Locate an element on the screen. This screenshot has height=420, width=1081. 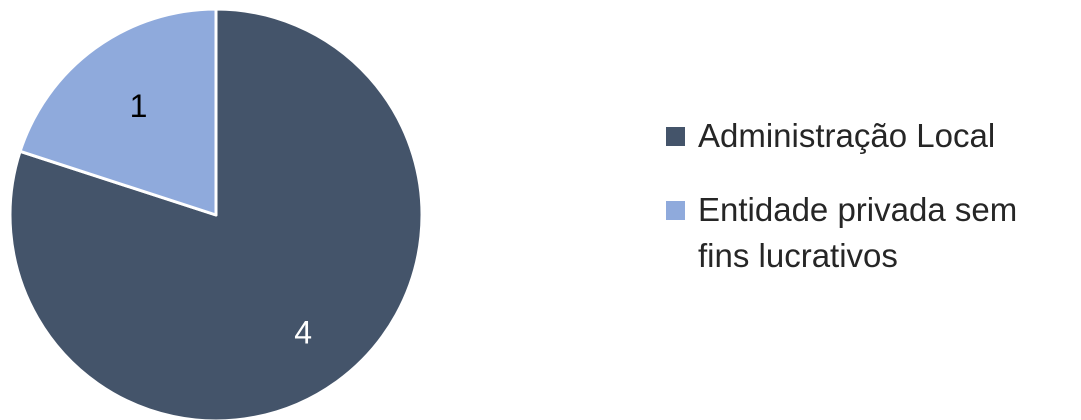
pie-slice-entidade-privada is located at coordinates (118, 112).